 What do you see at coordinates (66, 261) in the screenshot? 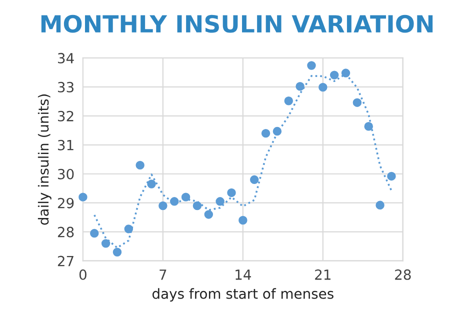
I see `y-tick-label: 27` at bounding box center [66, 261].